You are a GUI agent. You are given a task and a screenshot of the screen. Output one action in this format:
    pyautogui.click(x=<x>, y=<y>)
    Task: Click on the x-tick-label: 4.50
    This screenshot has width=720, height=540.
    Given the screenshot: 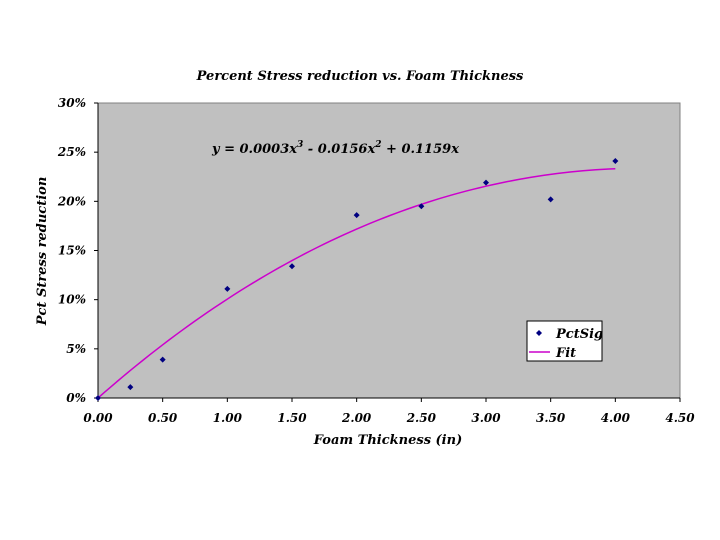 What is the action you would take?
    pyautogui.click(x=680, y=418)
    